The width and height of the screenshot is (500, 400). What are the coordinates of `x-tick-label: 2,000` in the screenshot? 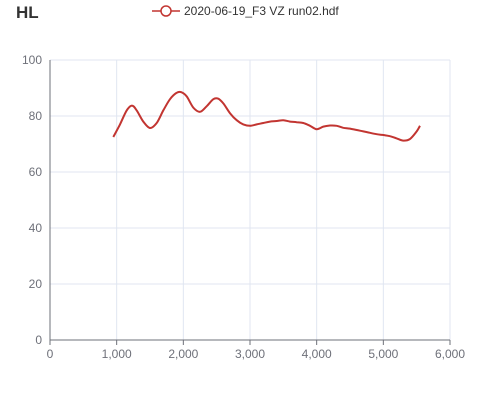 It's located at (183, 354).